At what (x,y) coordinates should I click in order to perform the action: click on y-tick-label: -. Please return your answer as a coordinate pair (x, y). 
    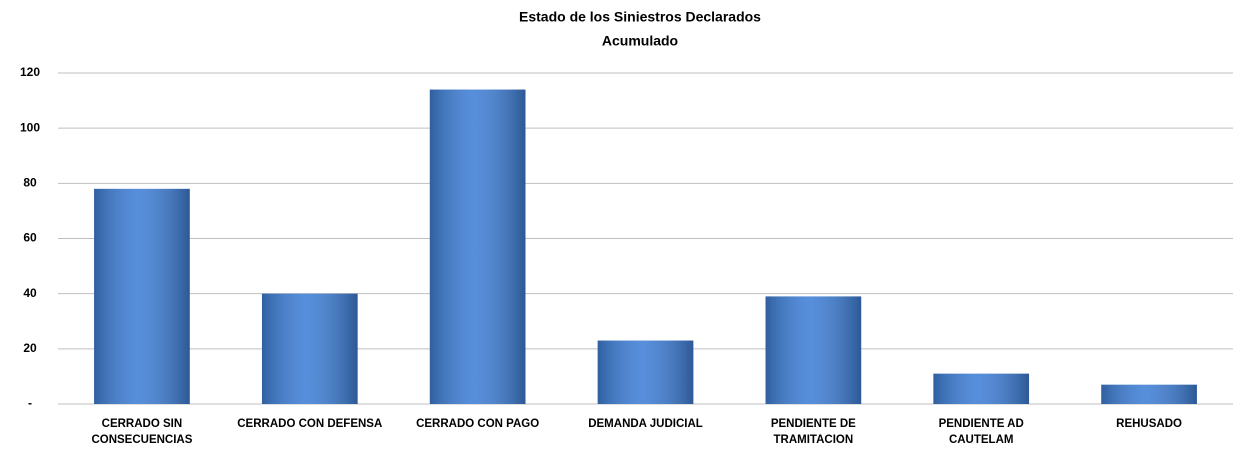
    Looking at the image, I should click on (30, 403).